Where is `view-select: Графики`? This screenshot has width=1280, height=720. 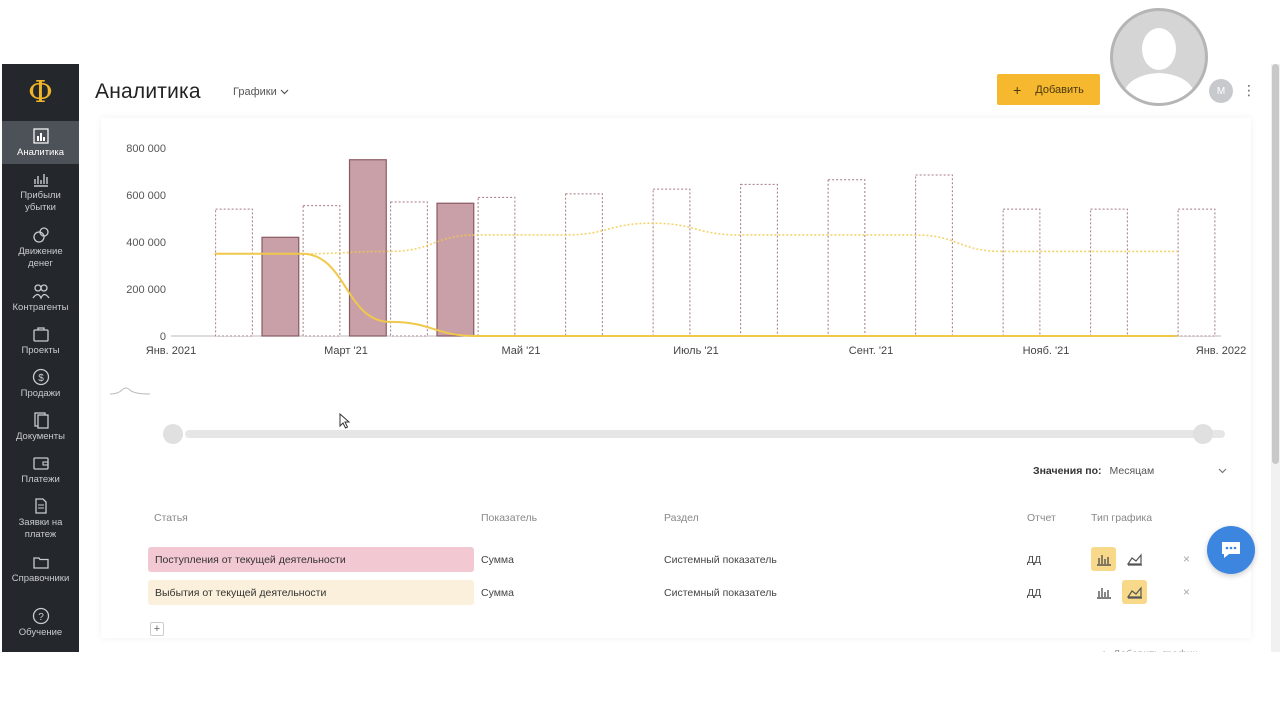 view-select: Графики is located at coordinates (261, 92).